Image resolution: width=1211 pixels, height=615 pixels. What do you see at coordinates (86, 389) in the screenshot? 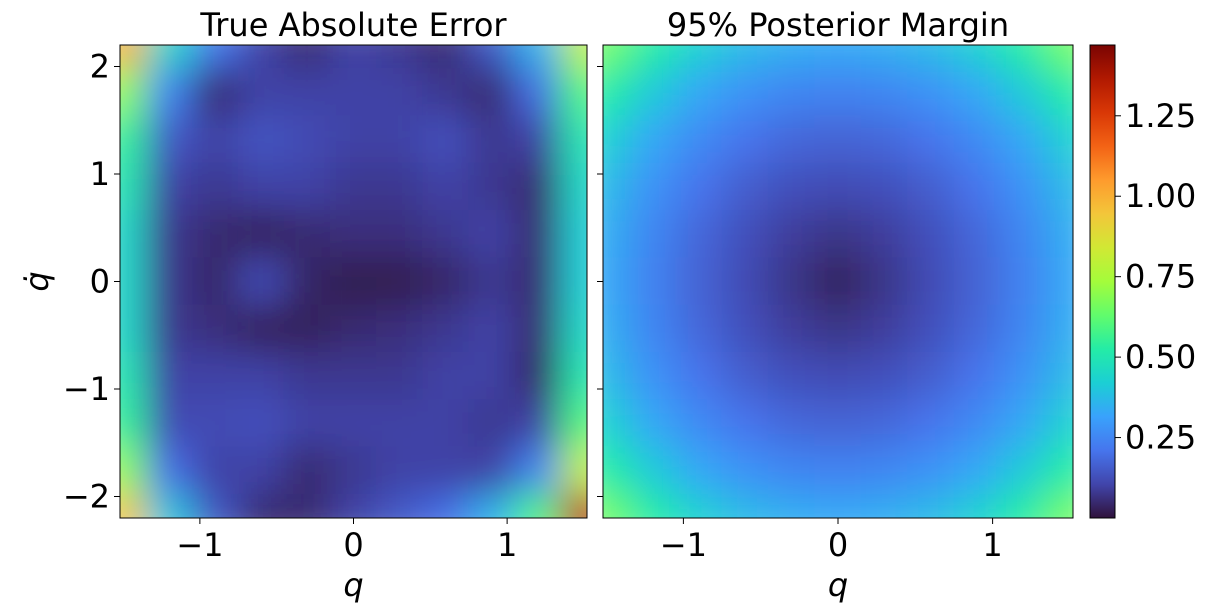
I see `y-tick-label: −1` at bounding box center [86, 389].